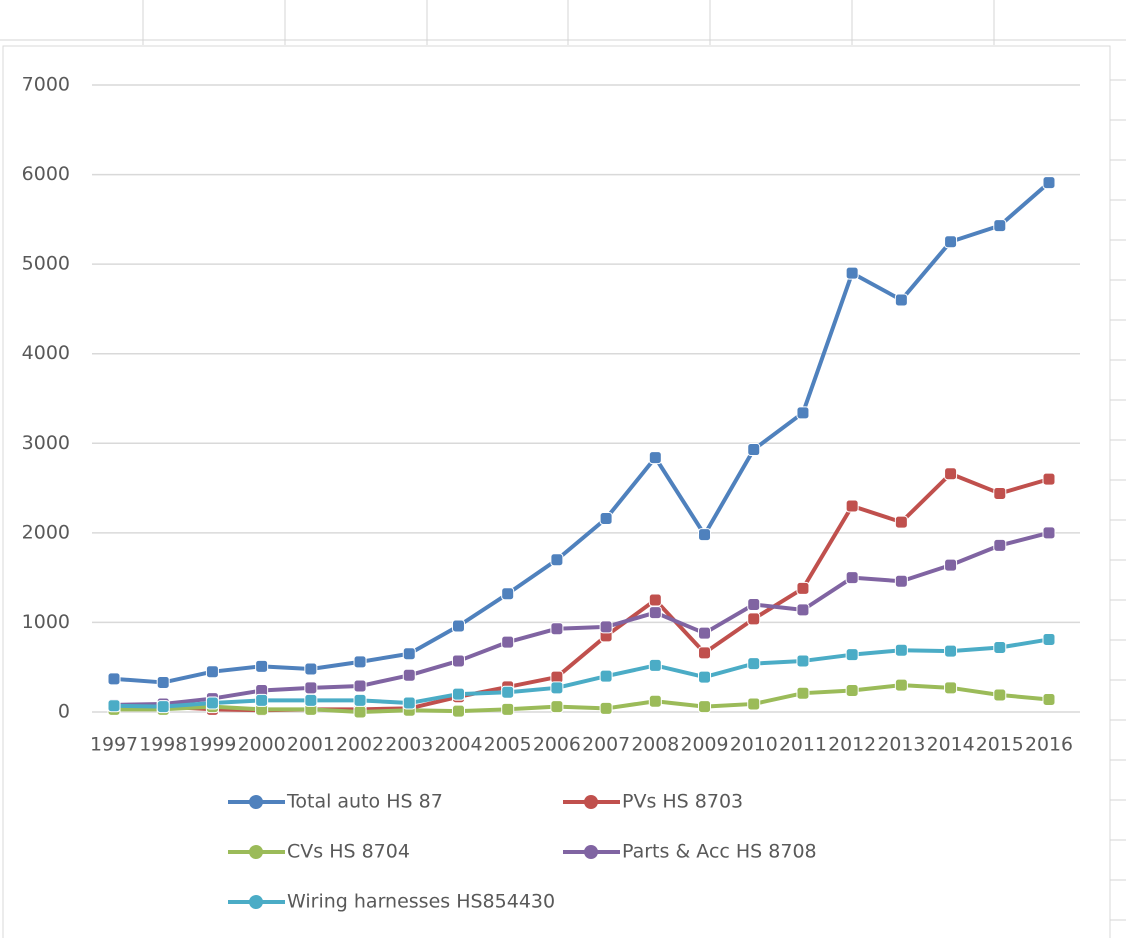 This screenshot has height=942, width=1126. What do you see at coordinates (508, 745) in the screenshot?
I see `x-tick-label: 2005` at bounding box center [508, 745].